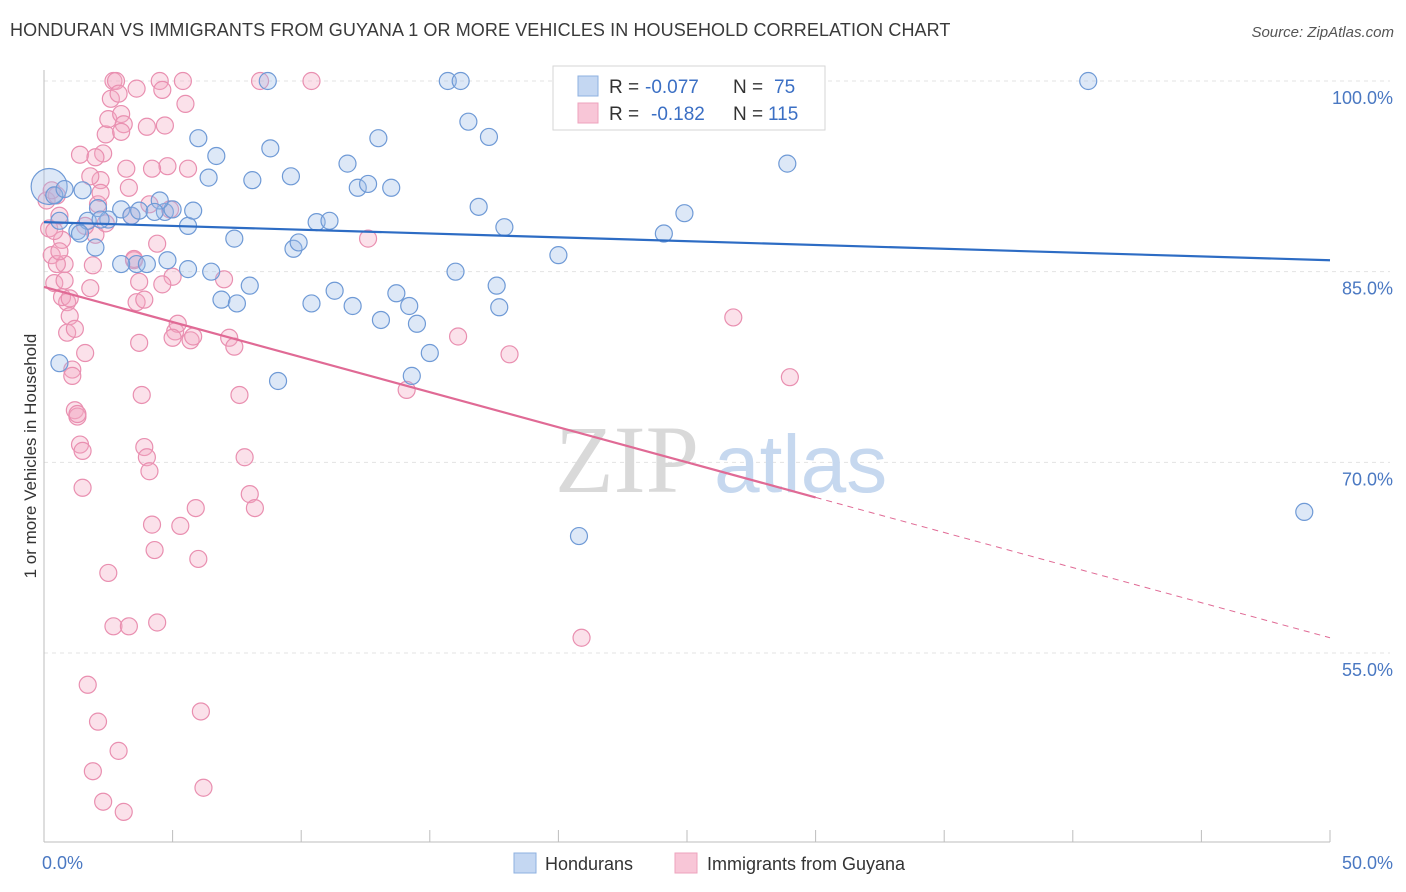 This screenshot has height=892, width=1406. Describe the element at coordinates (30, 456) in the screenshot. I see `y-axis-label: 1 or more Vehicles in Household` at that location.